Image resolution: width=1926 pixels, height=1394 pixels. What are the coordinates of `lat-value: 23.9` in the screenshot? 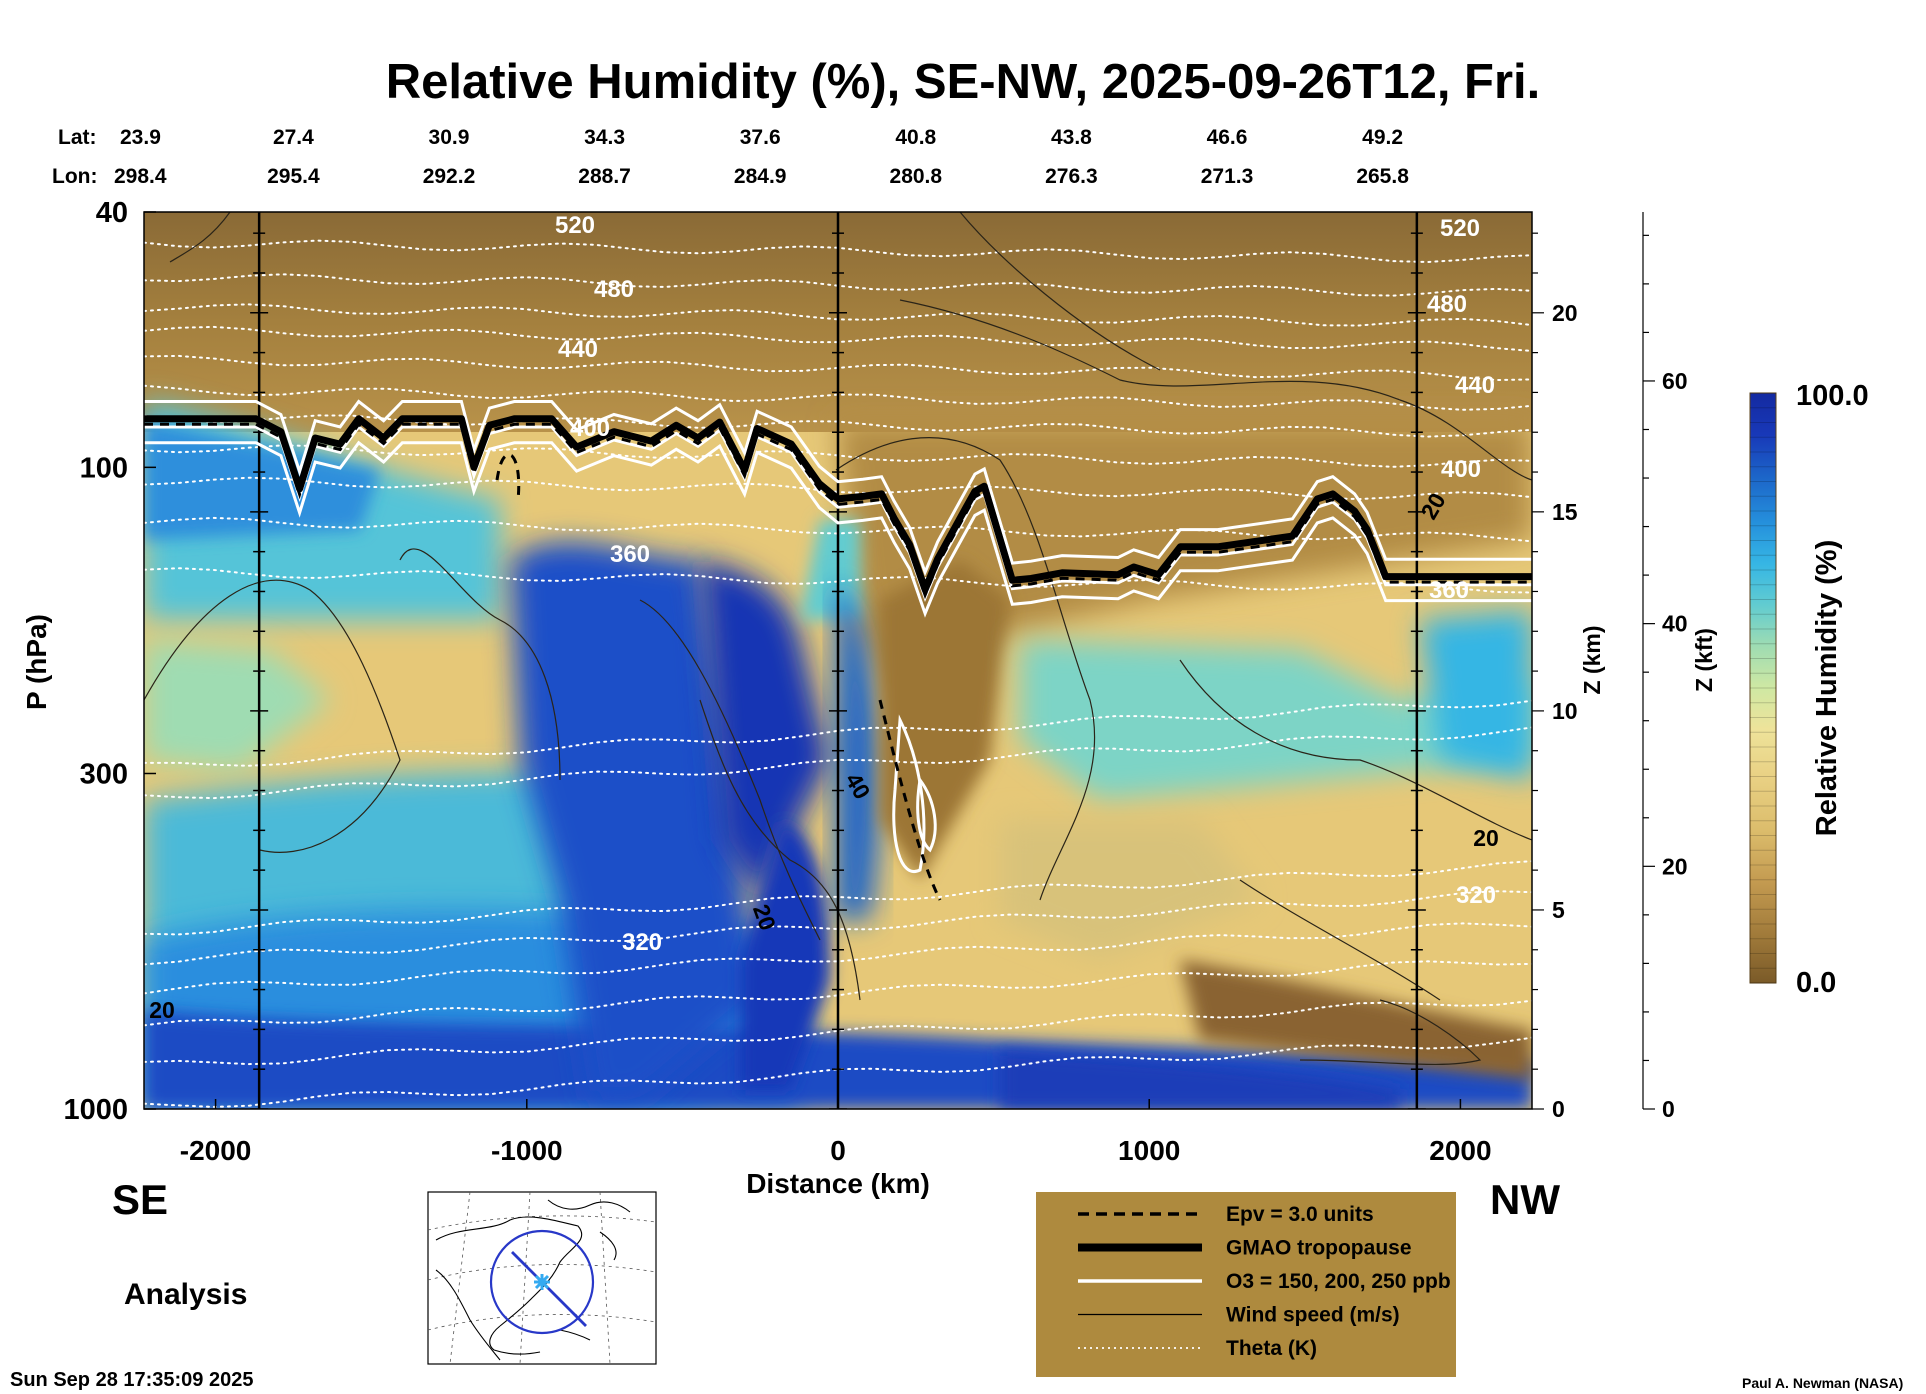 It's located at (140, 137).